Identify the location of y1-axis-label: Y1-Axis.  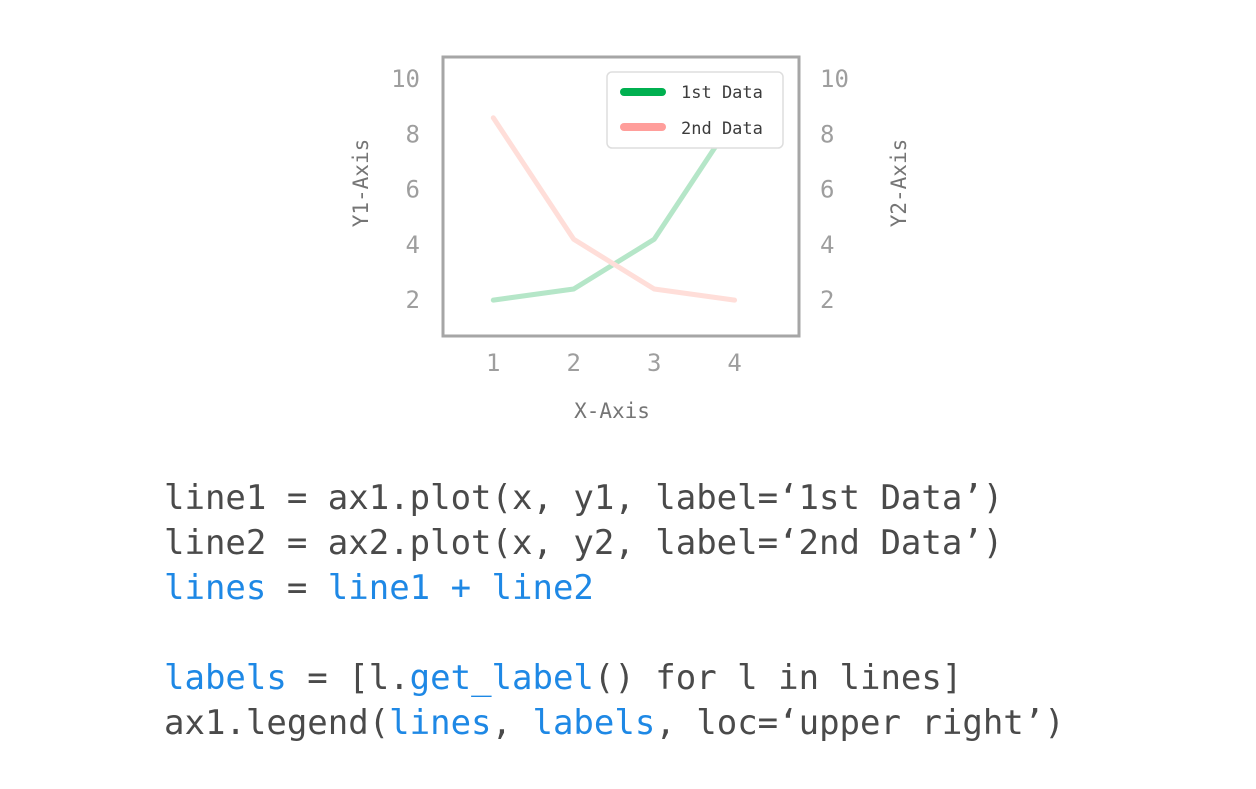
(361, 183).